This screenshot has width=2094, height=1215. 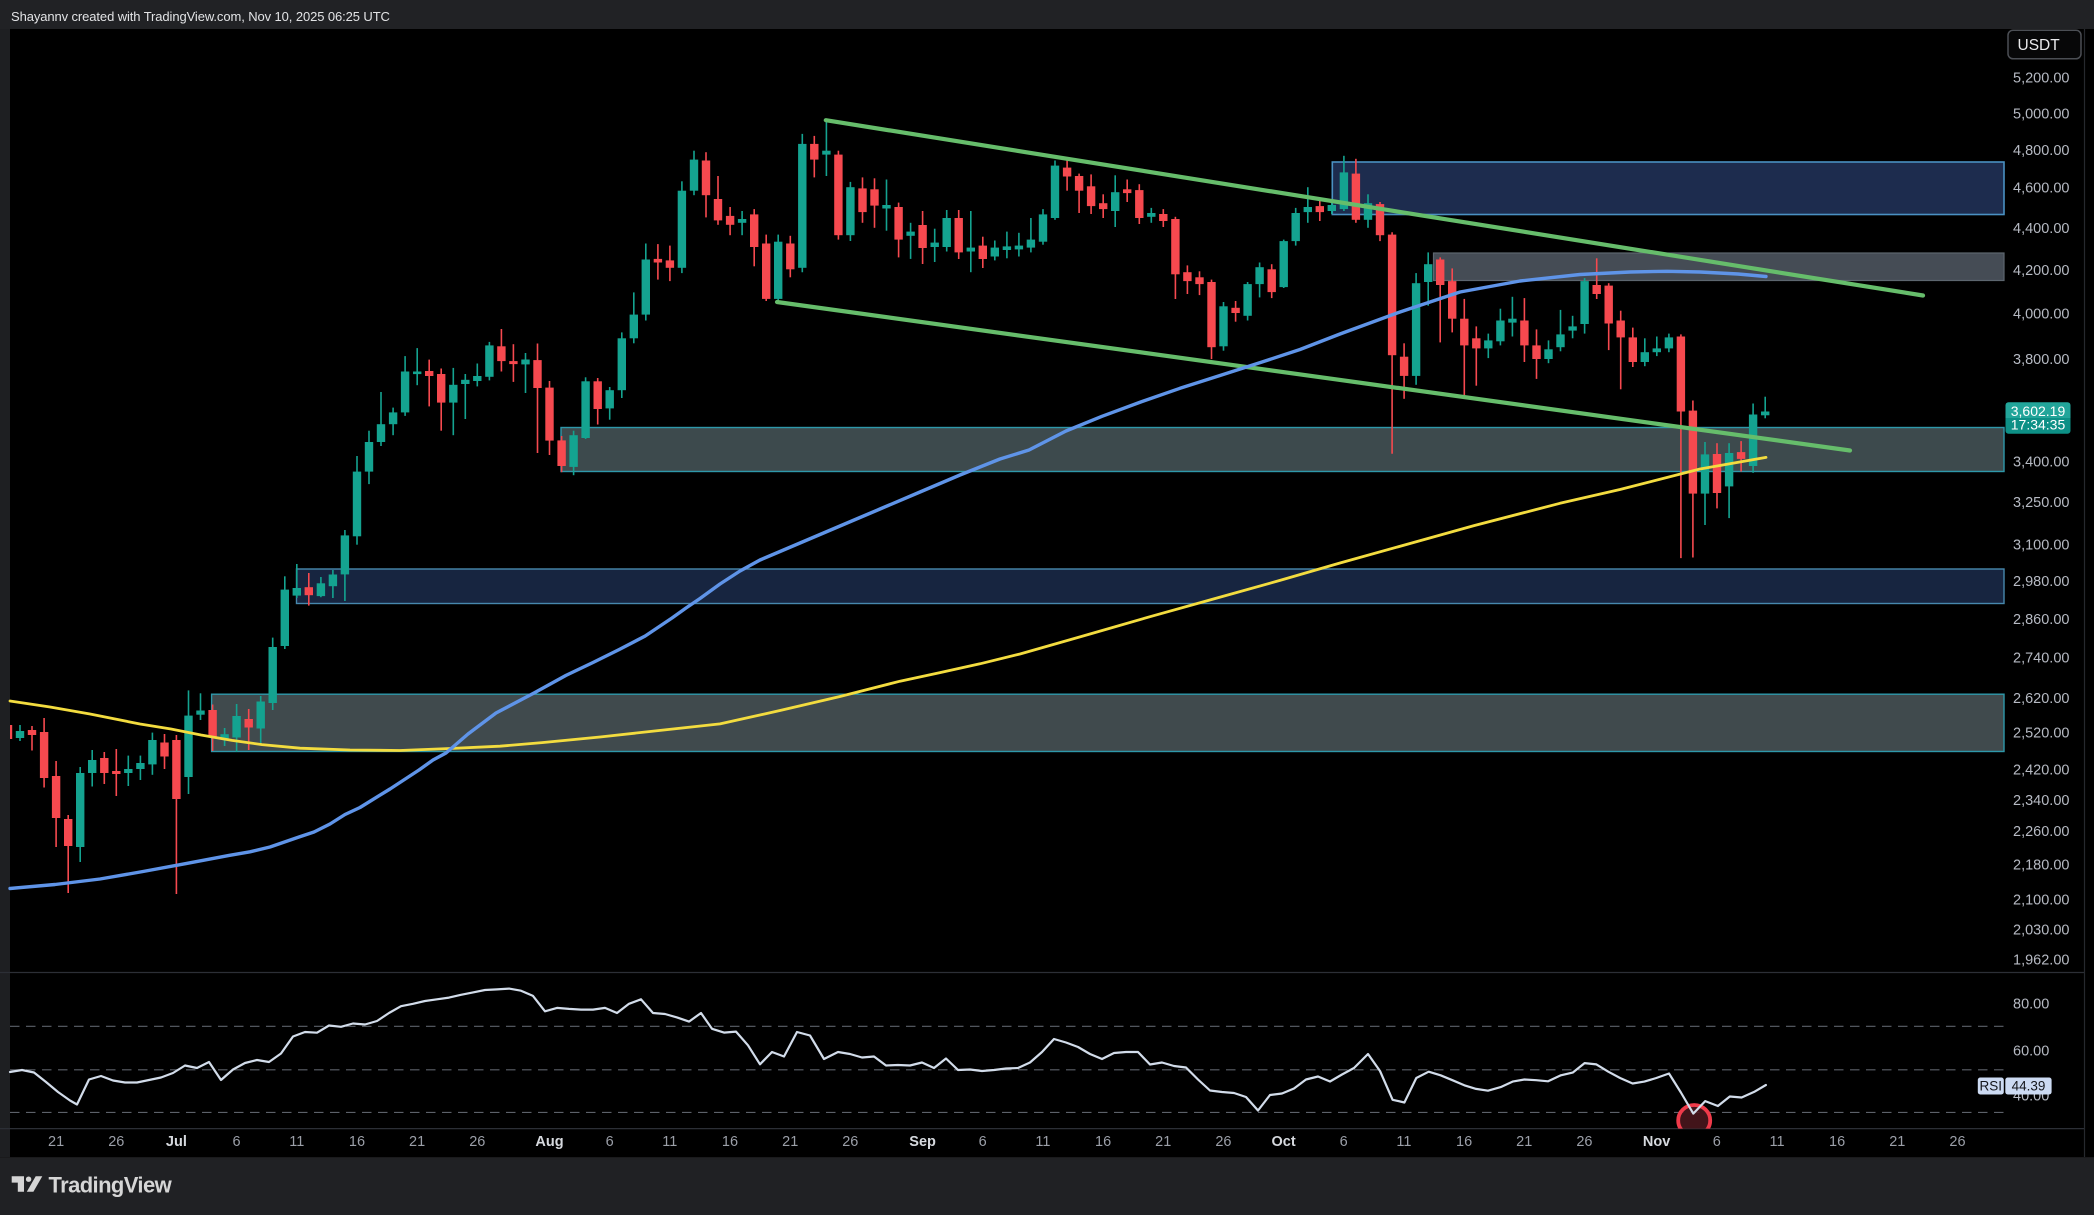 What do you see at coordinates (2041, 503) in the screenshot?
I see `svg-text: 3,250.00` at bounding box center [2041, 503].